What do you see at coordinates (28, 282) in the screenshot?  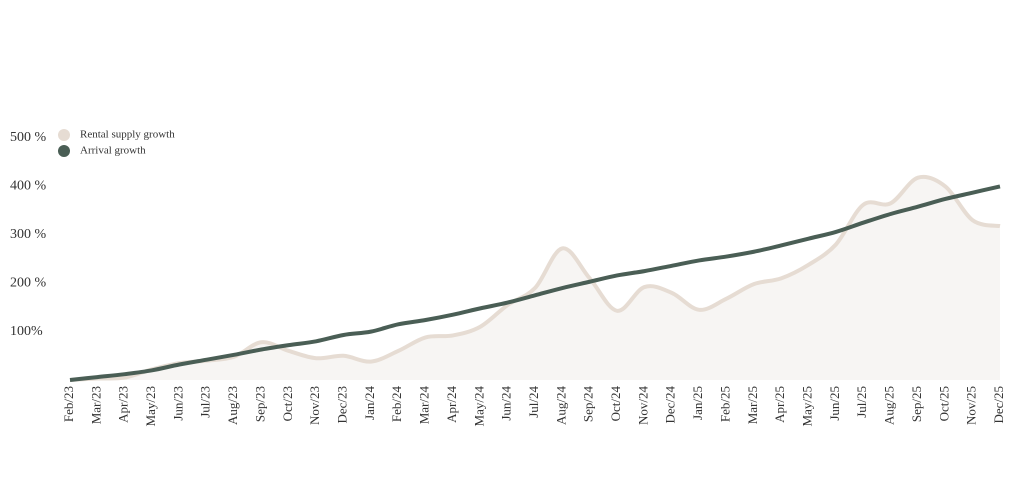 I see `y-tick-label: 200 %` at bounding box center [28, 282].